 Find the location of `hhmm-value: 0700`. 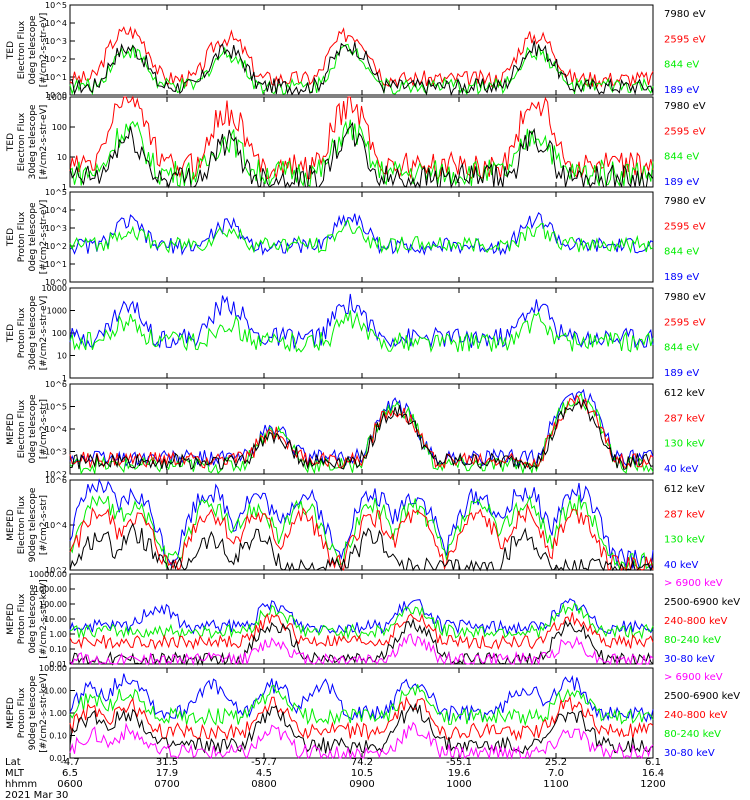

hhmm-value: 0700 is located at coordinates (166, 784).